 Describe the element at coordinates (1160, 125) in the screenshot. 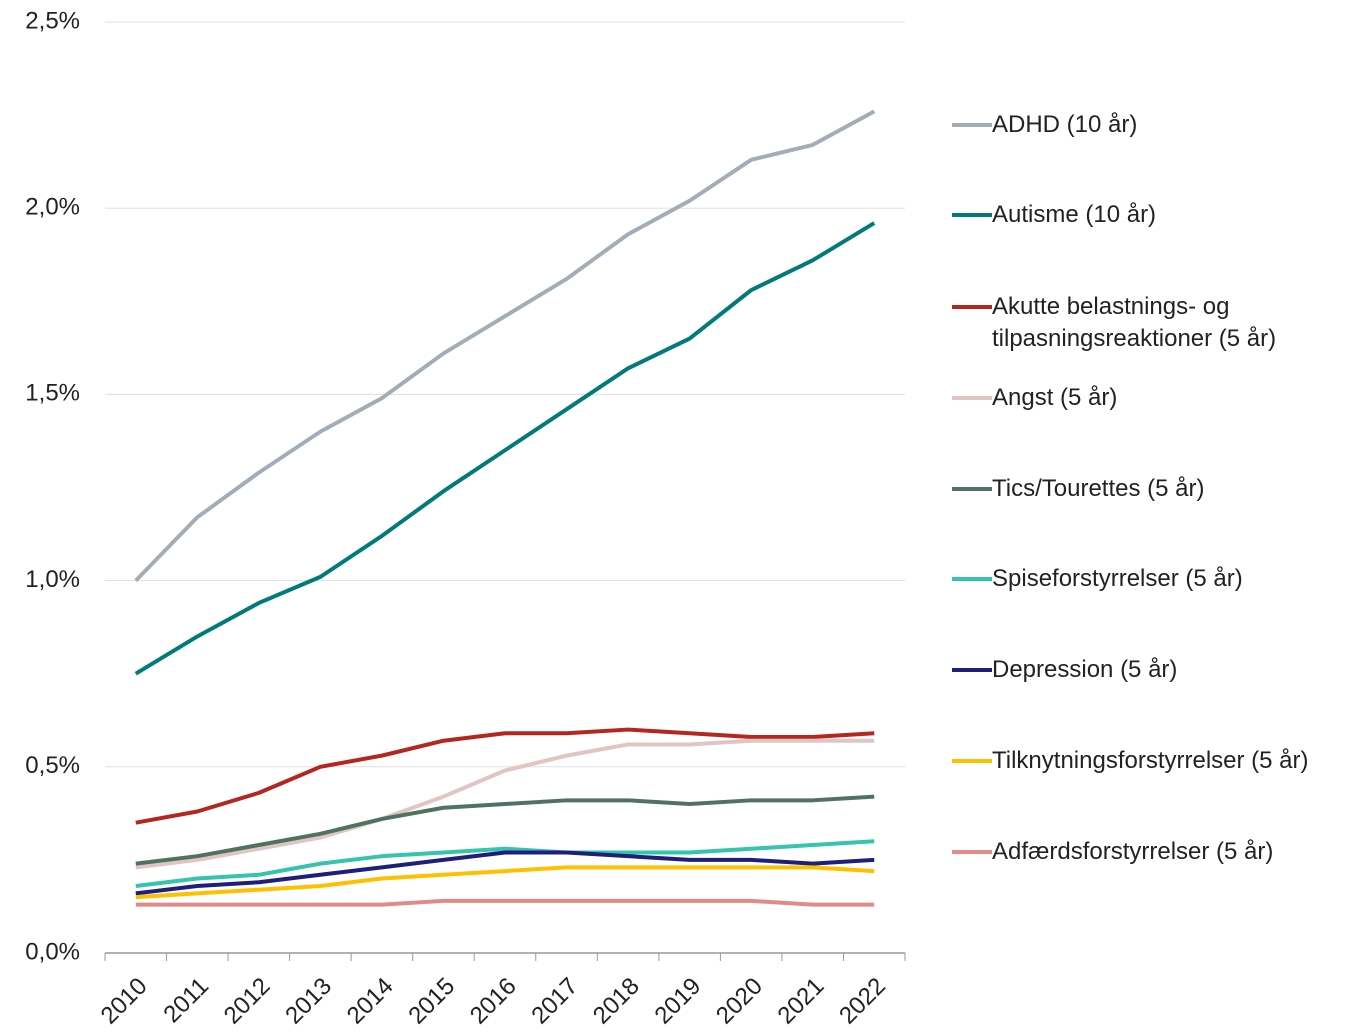

I see `legend-item: ADHD (10 år)` at that location.